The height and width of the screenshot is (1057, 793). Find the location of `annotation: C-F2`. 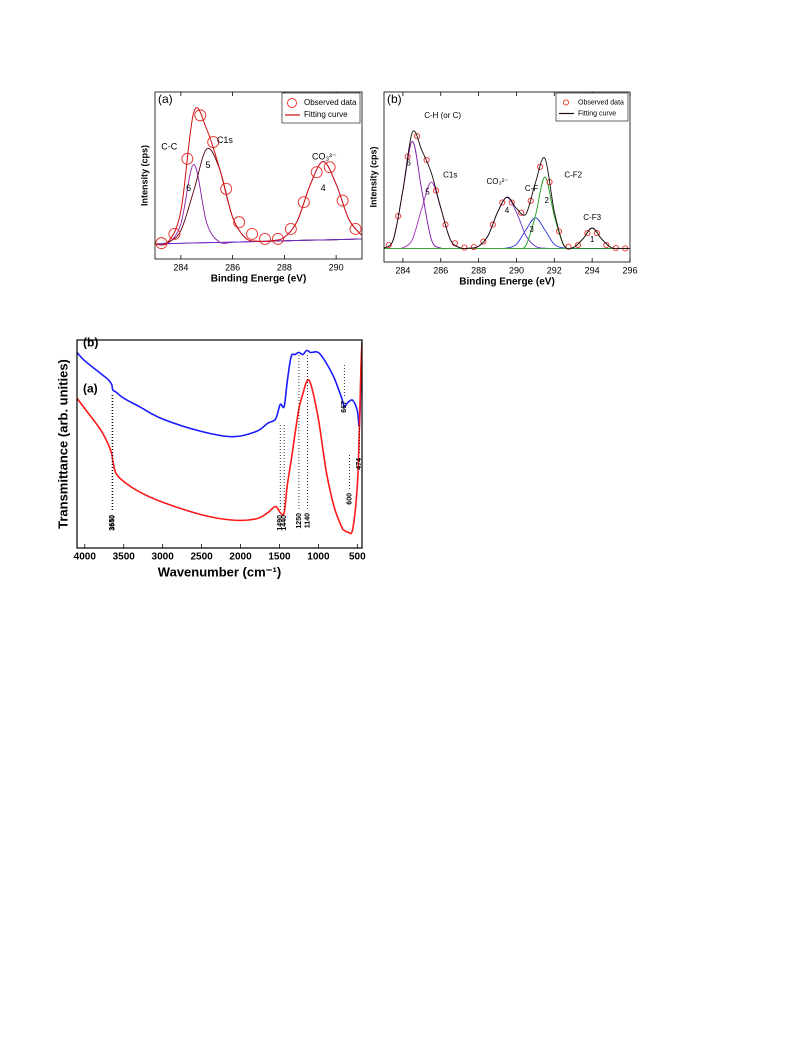

annotation: C-F2 is located at coordinates (573, 174).